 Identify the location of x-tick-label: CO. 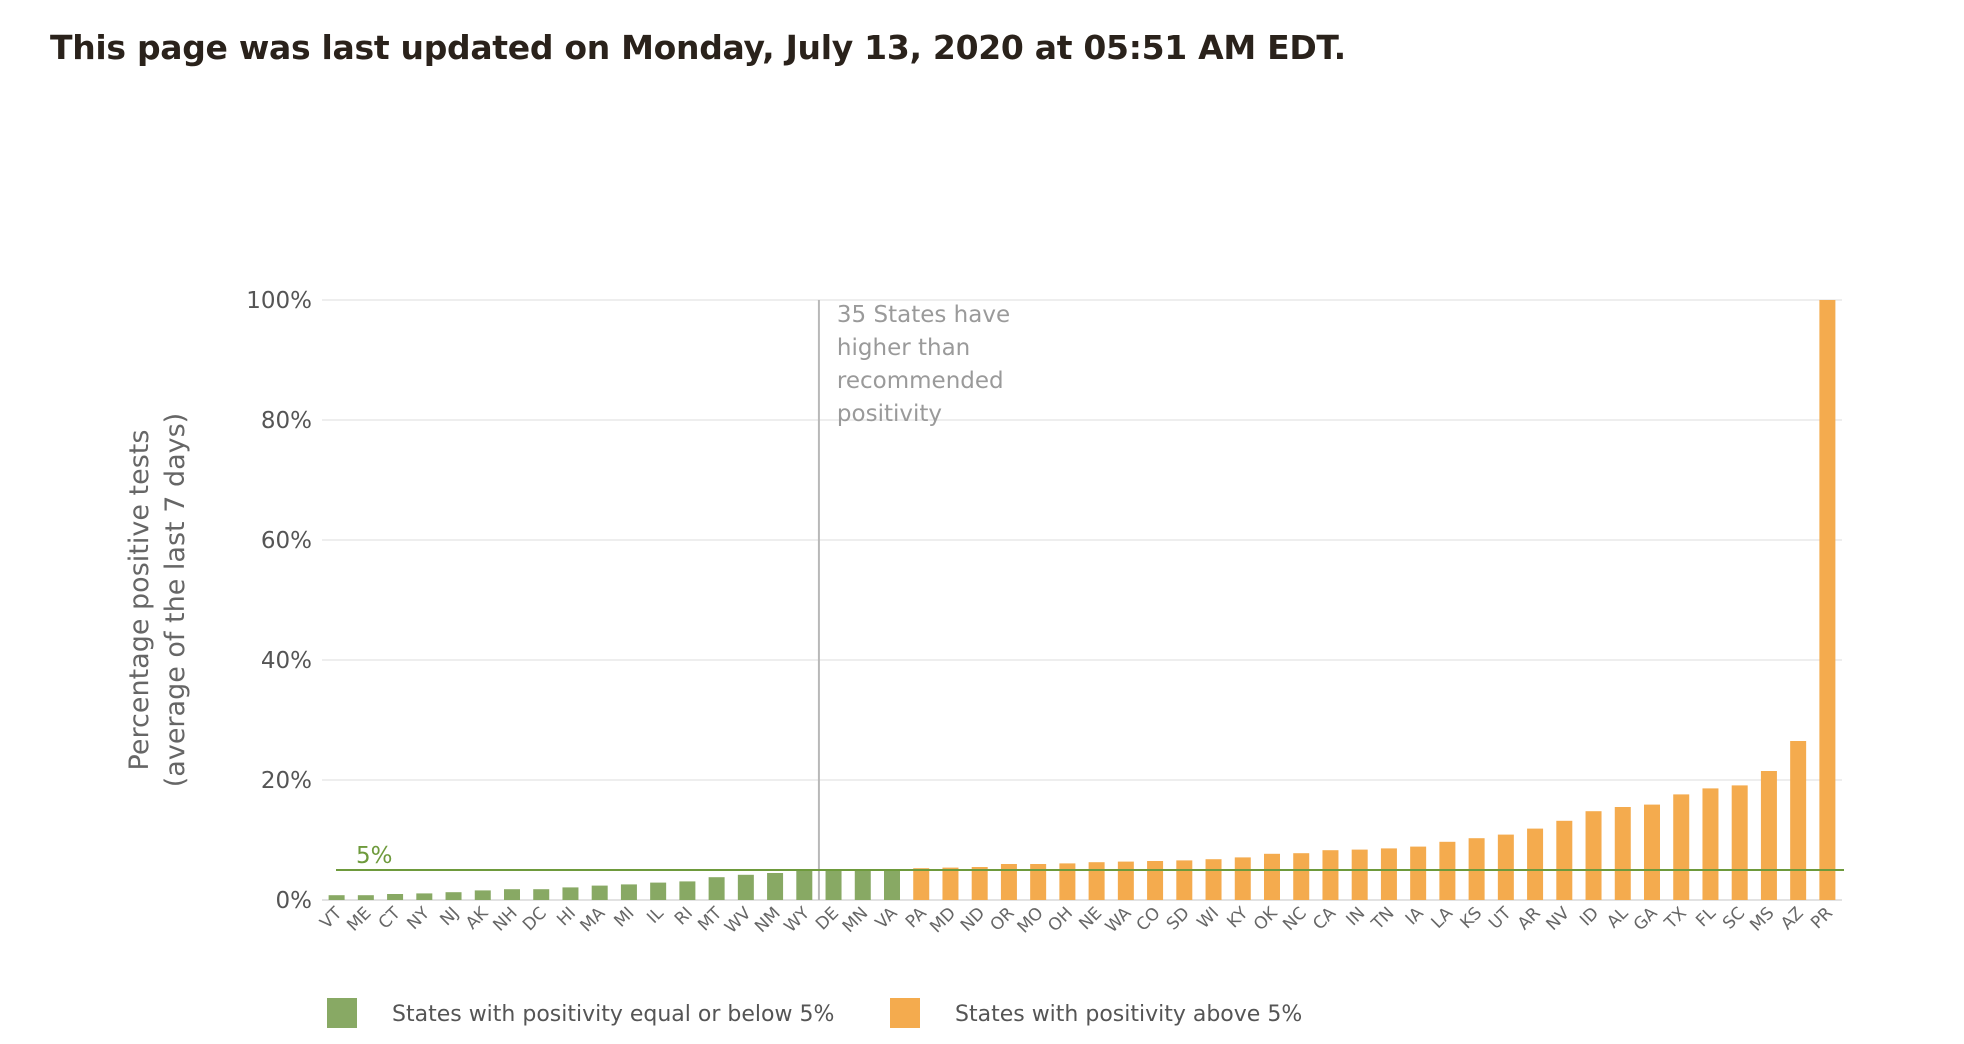
(1149, 919).